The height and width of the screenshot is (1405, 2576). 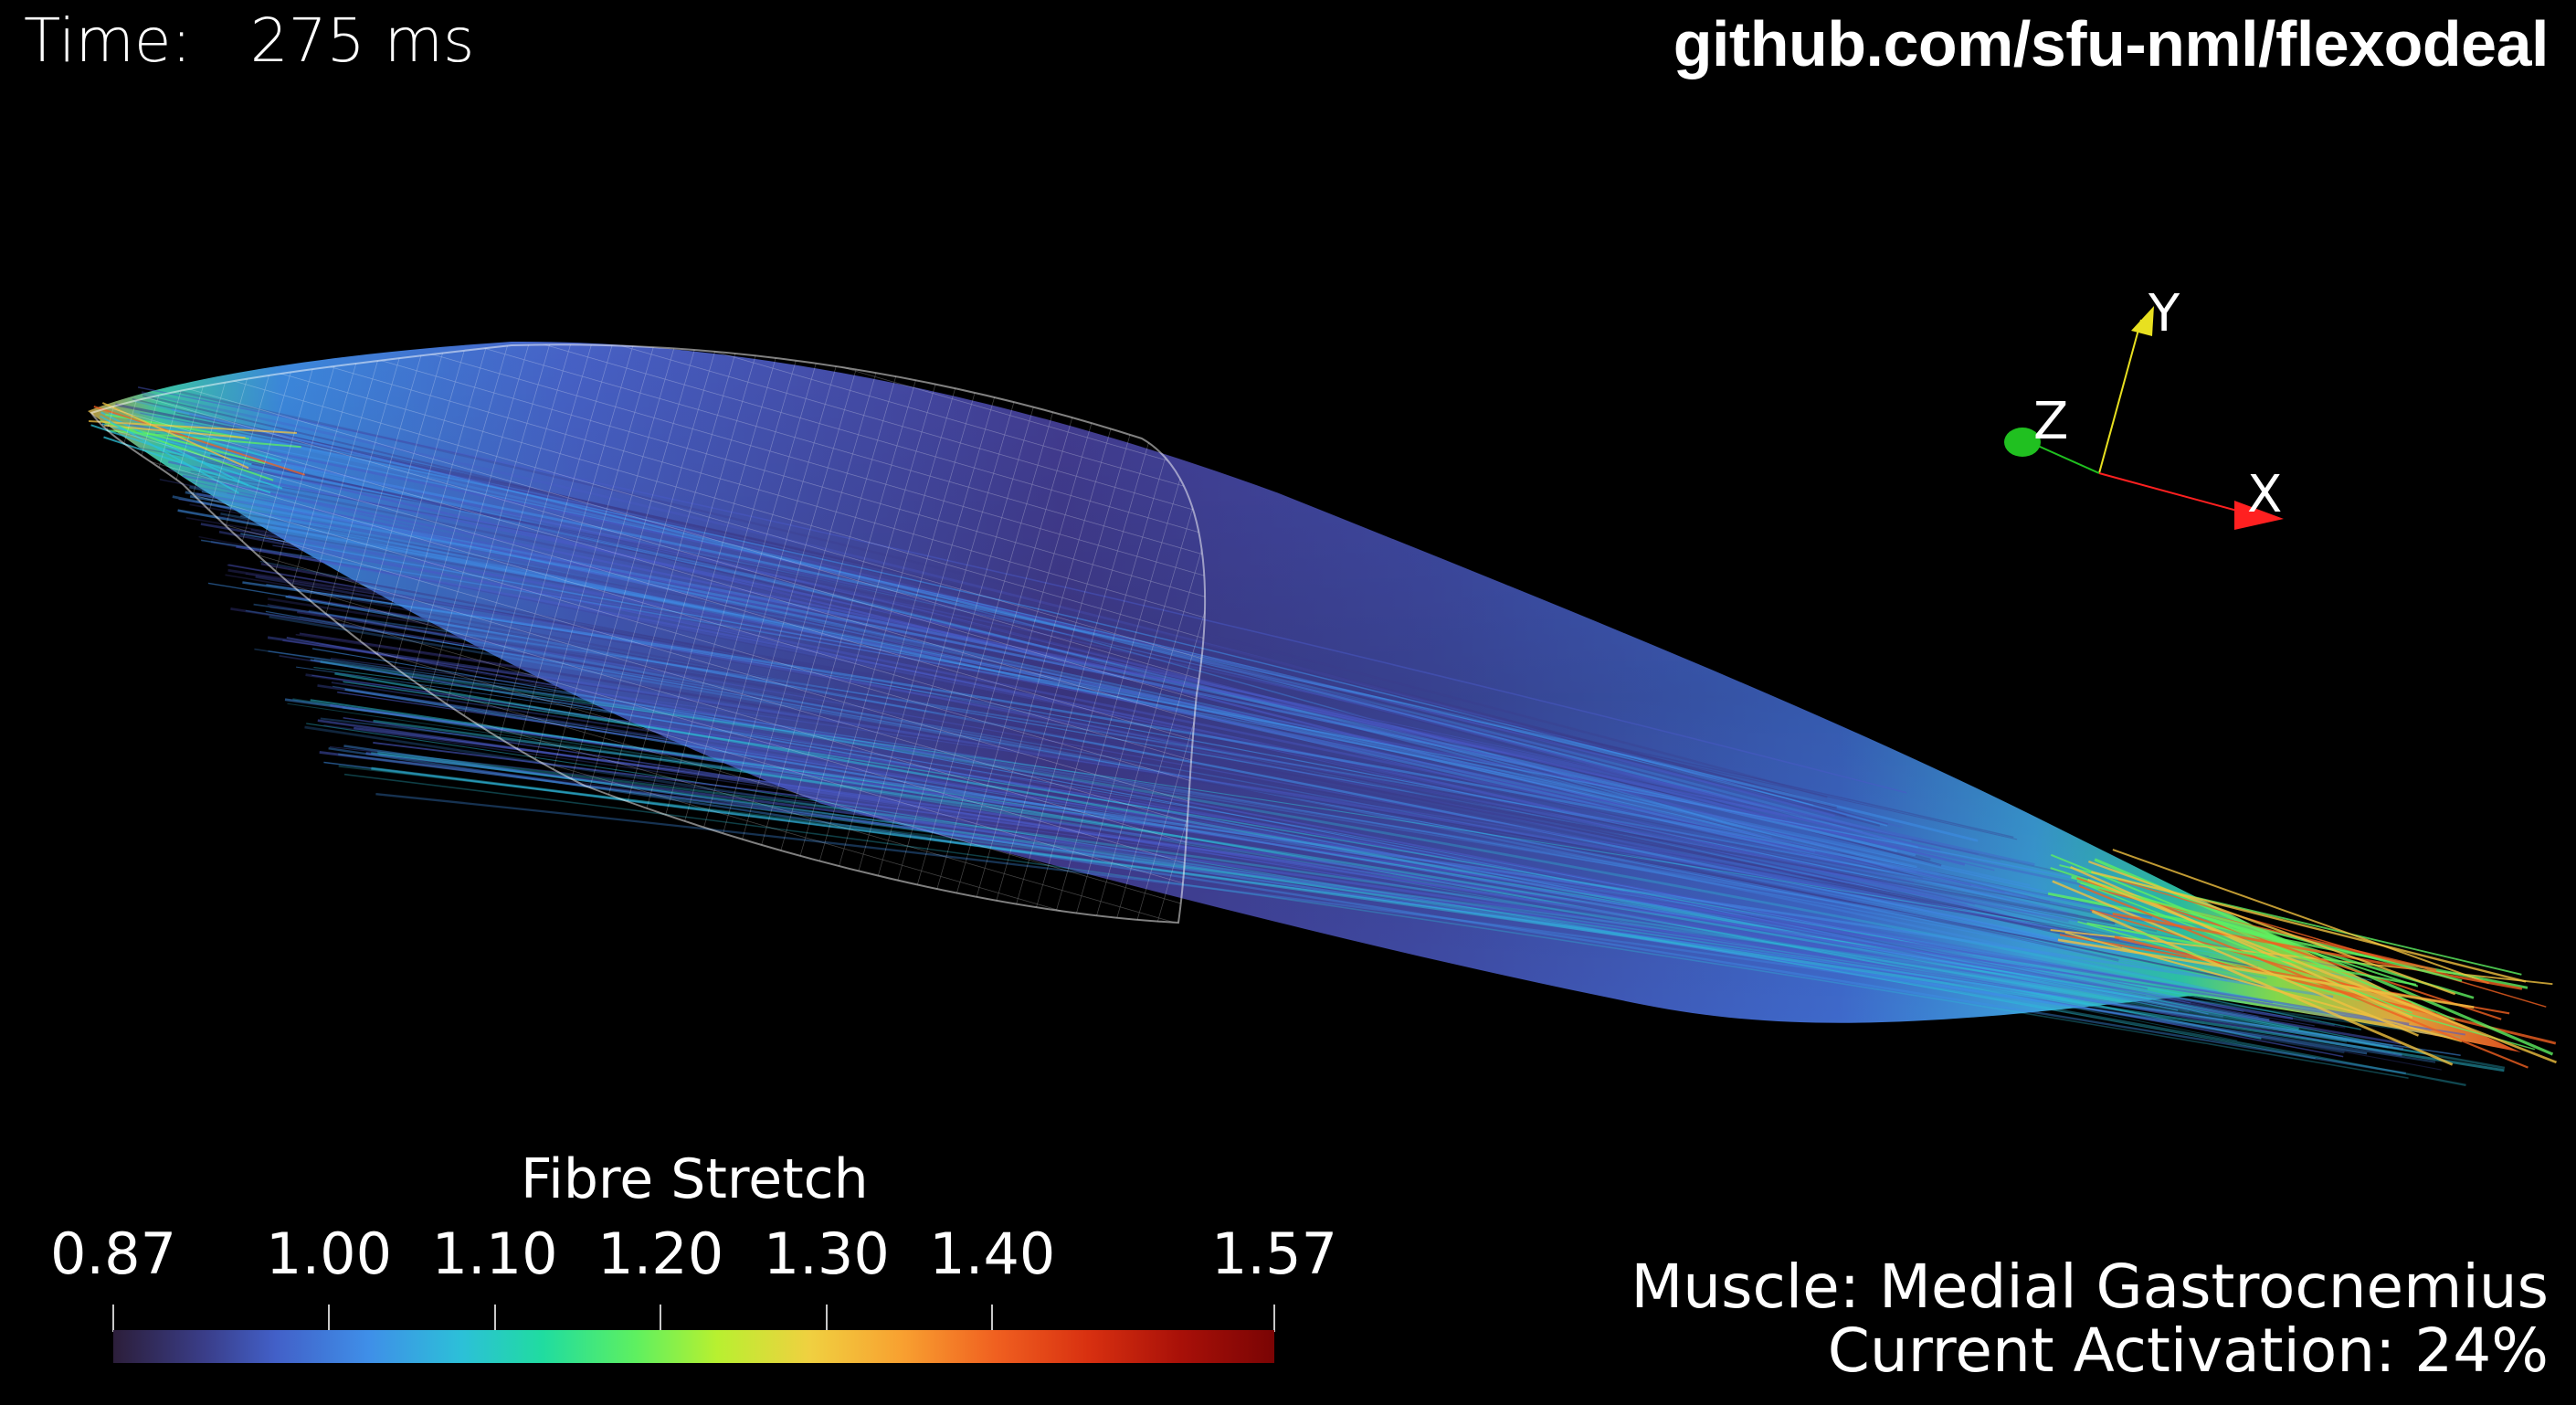 What do you see at coordinates (2120, 396) in the screenshot?
I see `y-axis-line` at bounding box center [2120, 396].